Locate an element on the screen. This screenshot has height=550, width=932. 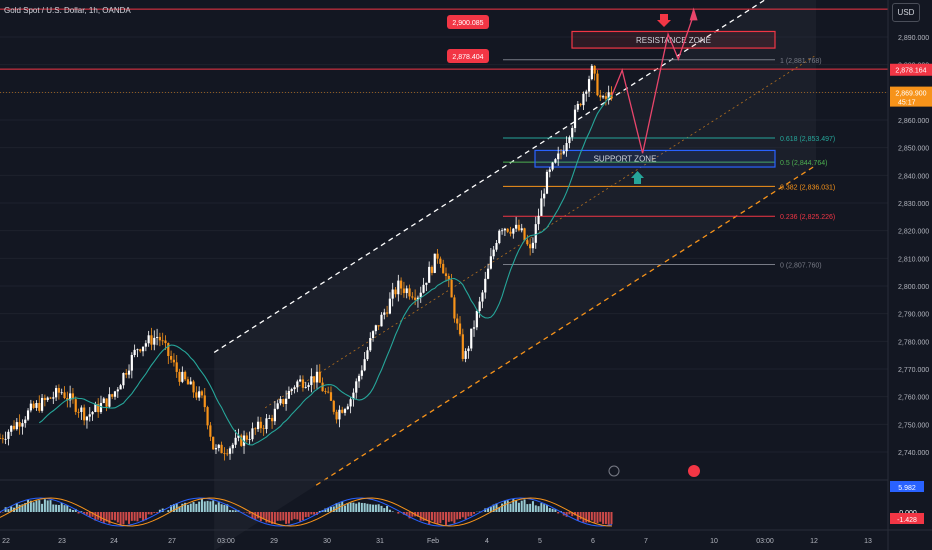
symbol-title: Gold Spot / U.S. Dollar, 1h, OANDA is located at coordinates (67, 10).